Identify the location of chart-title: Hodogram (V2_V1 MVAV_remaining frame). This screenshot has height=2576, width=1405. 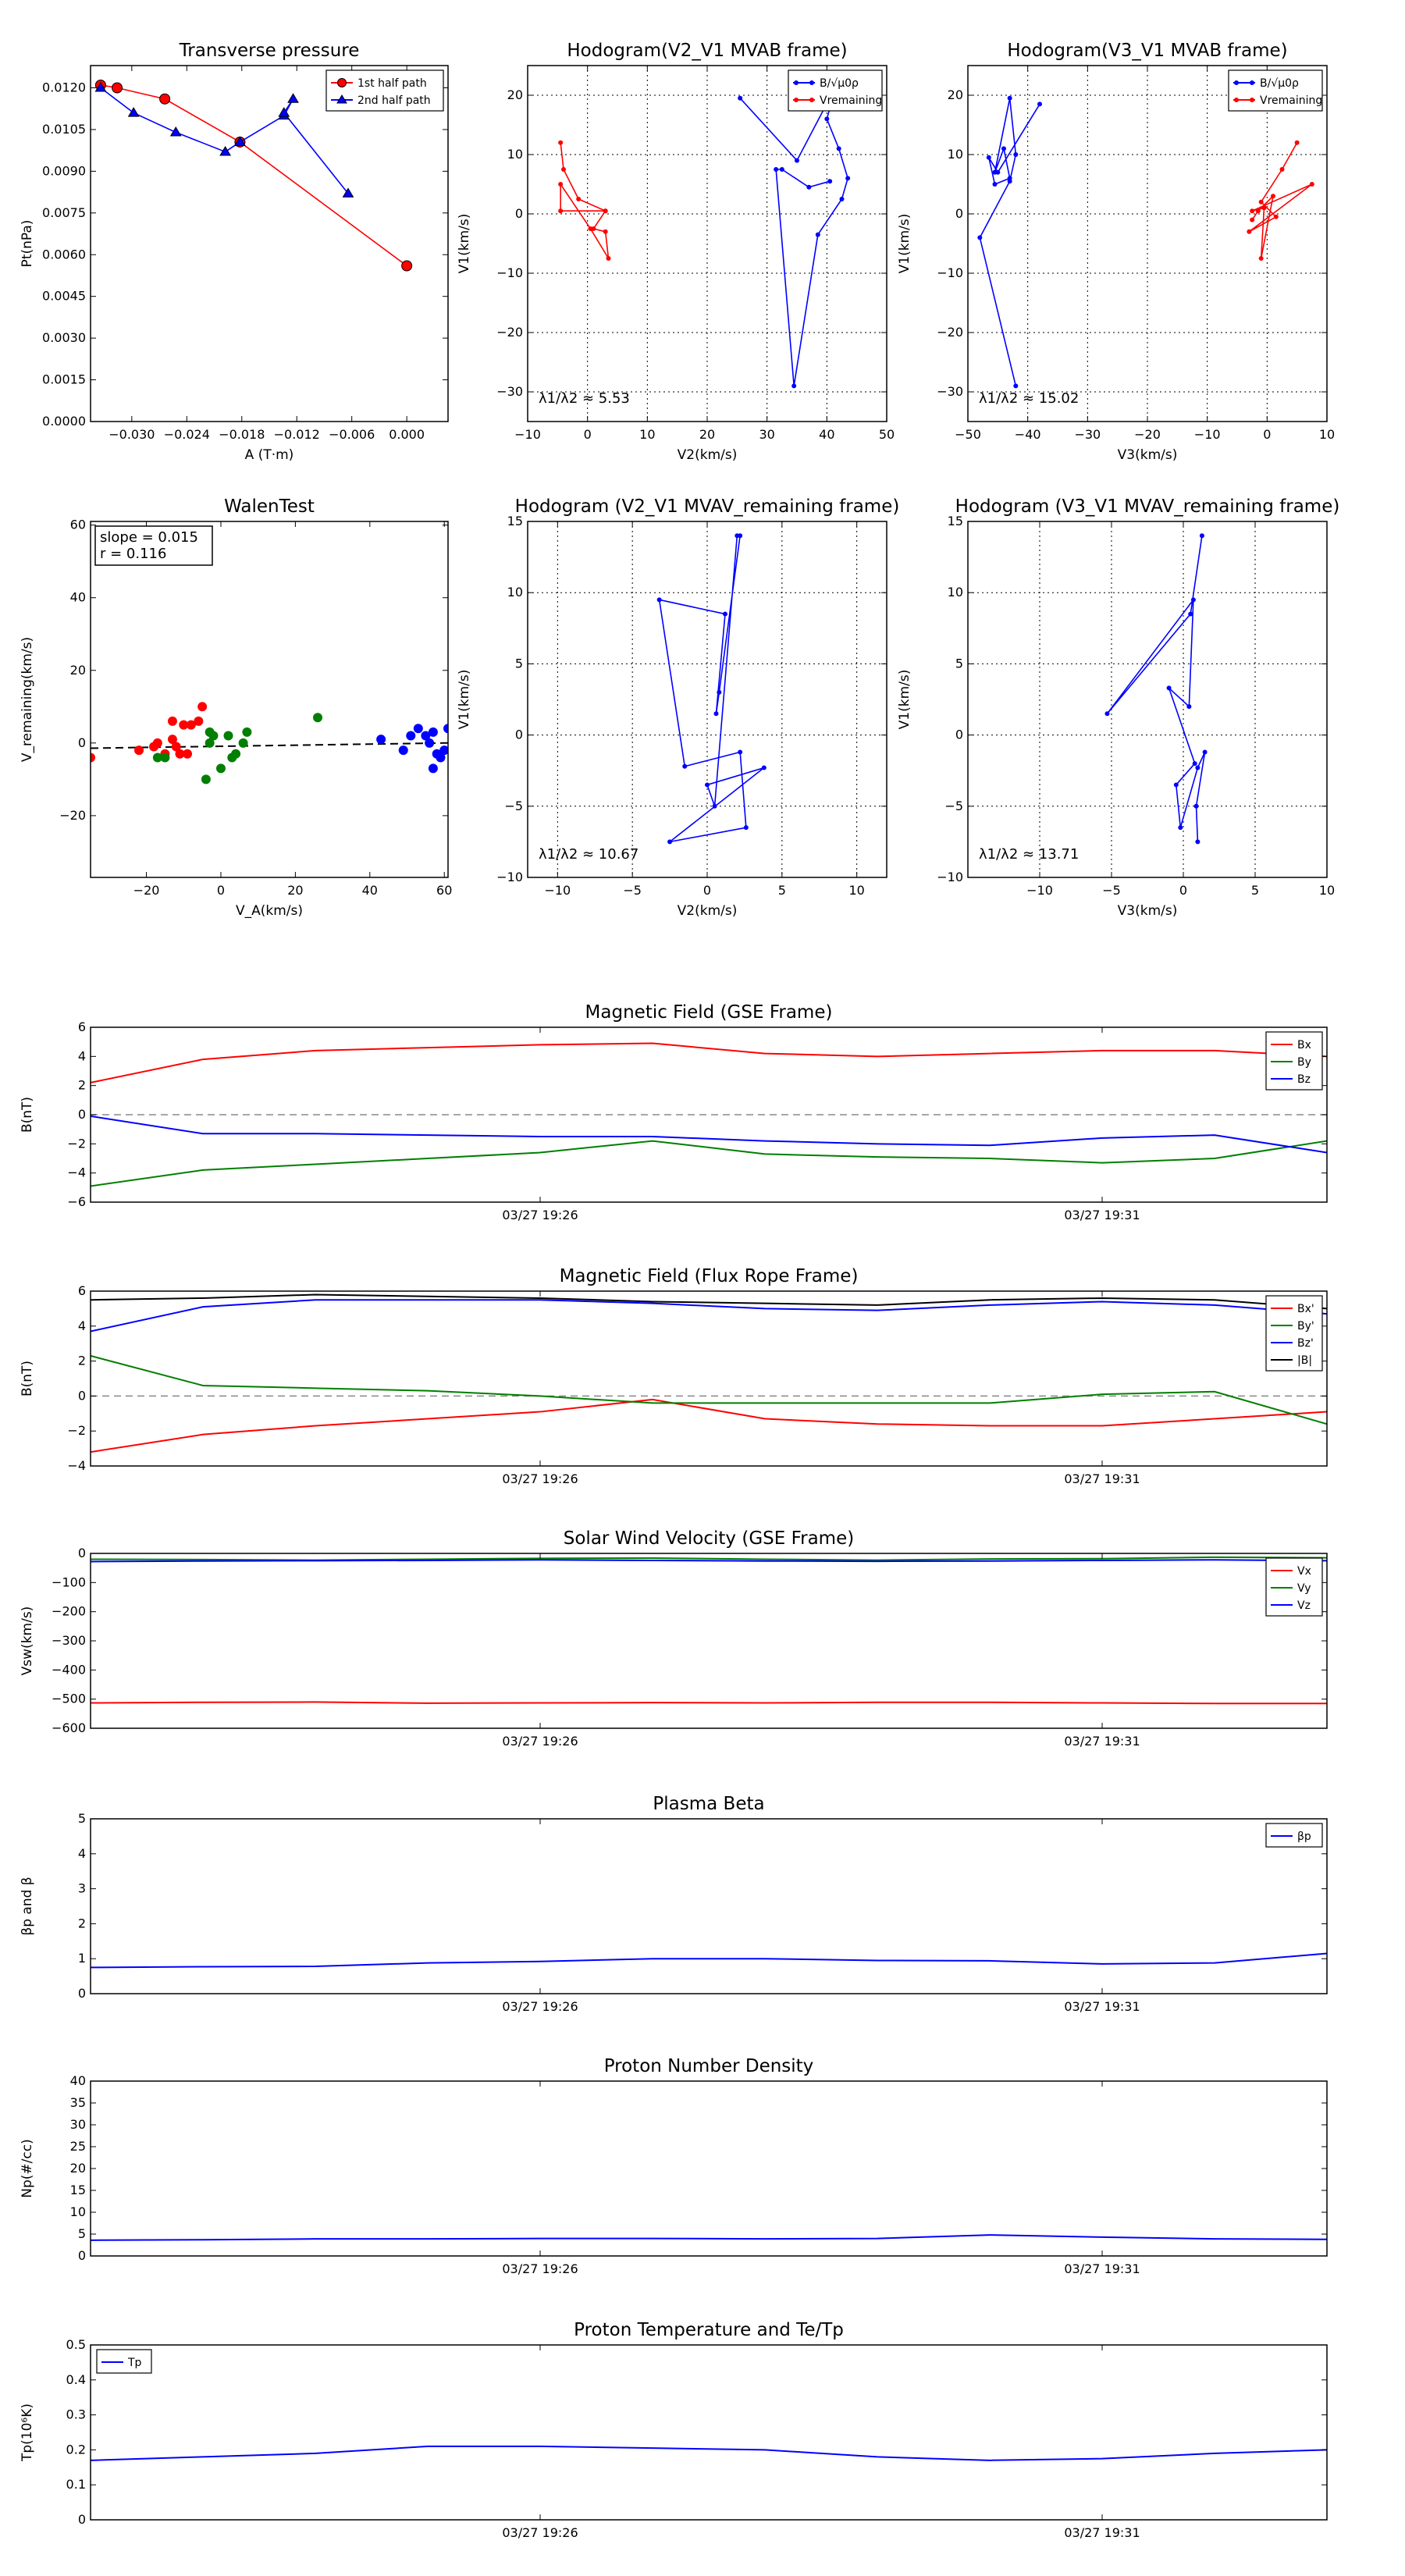
(708, 506).